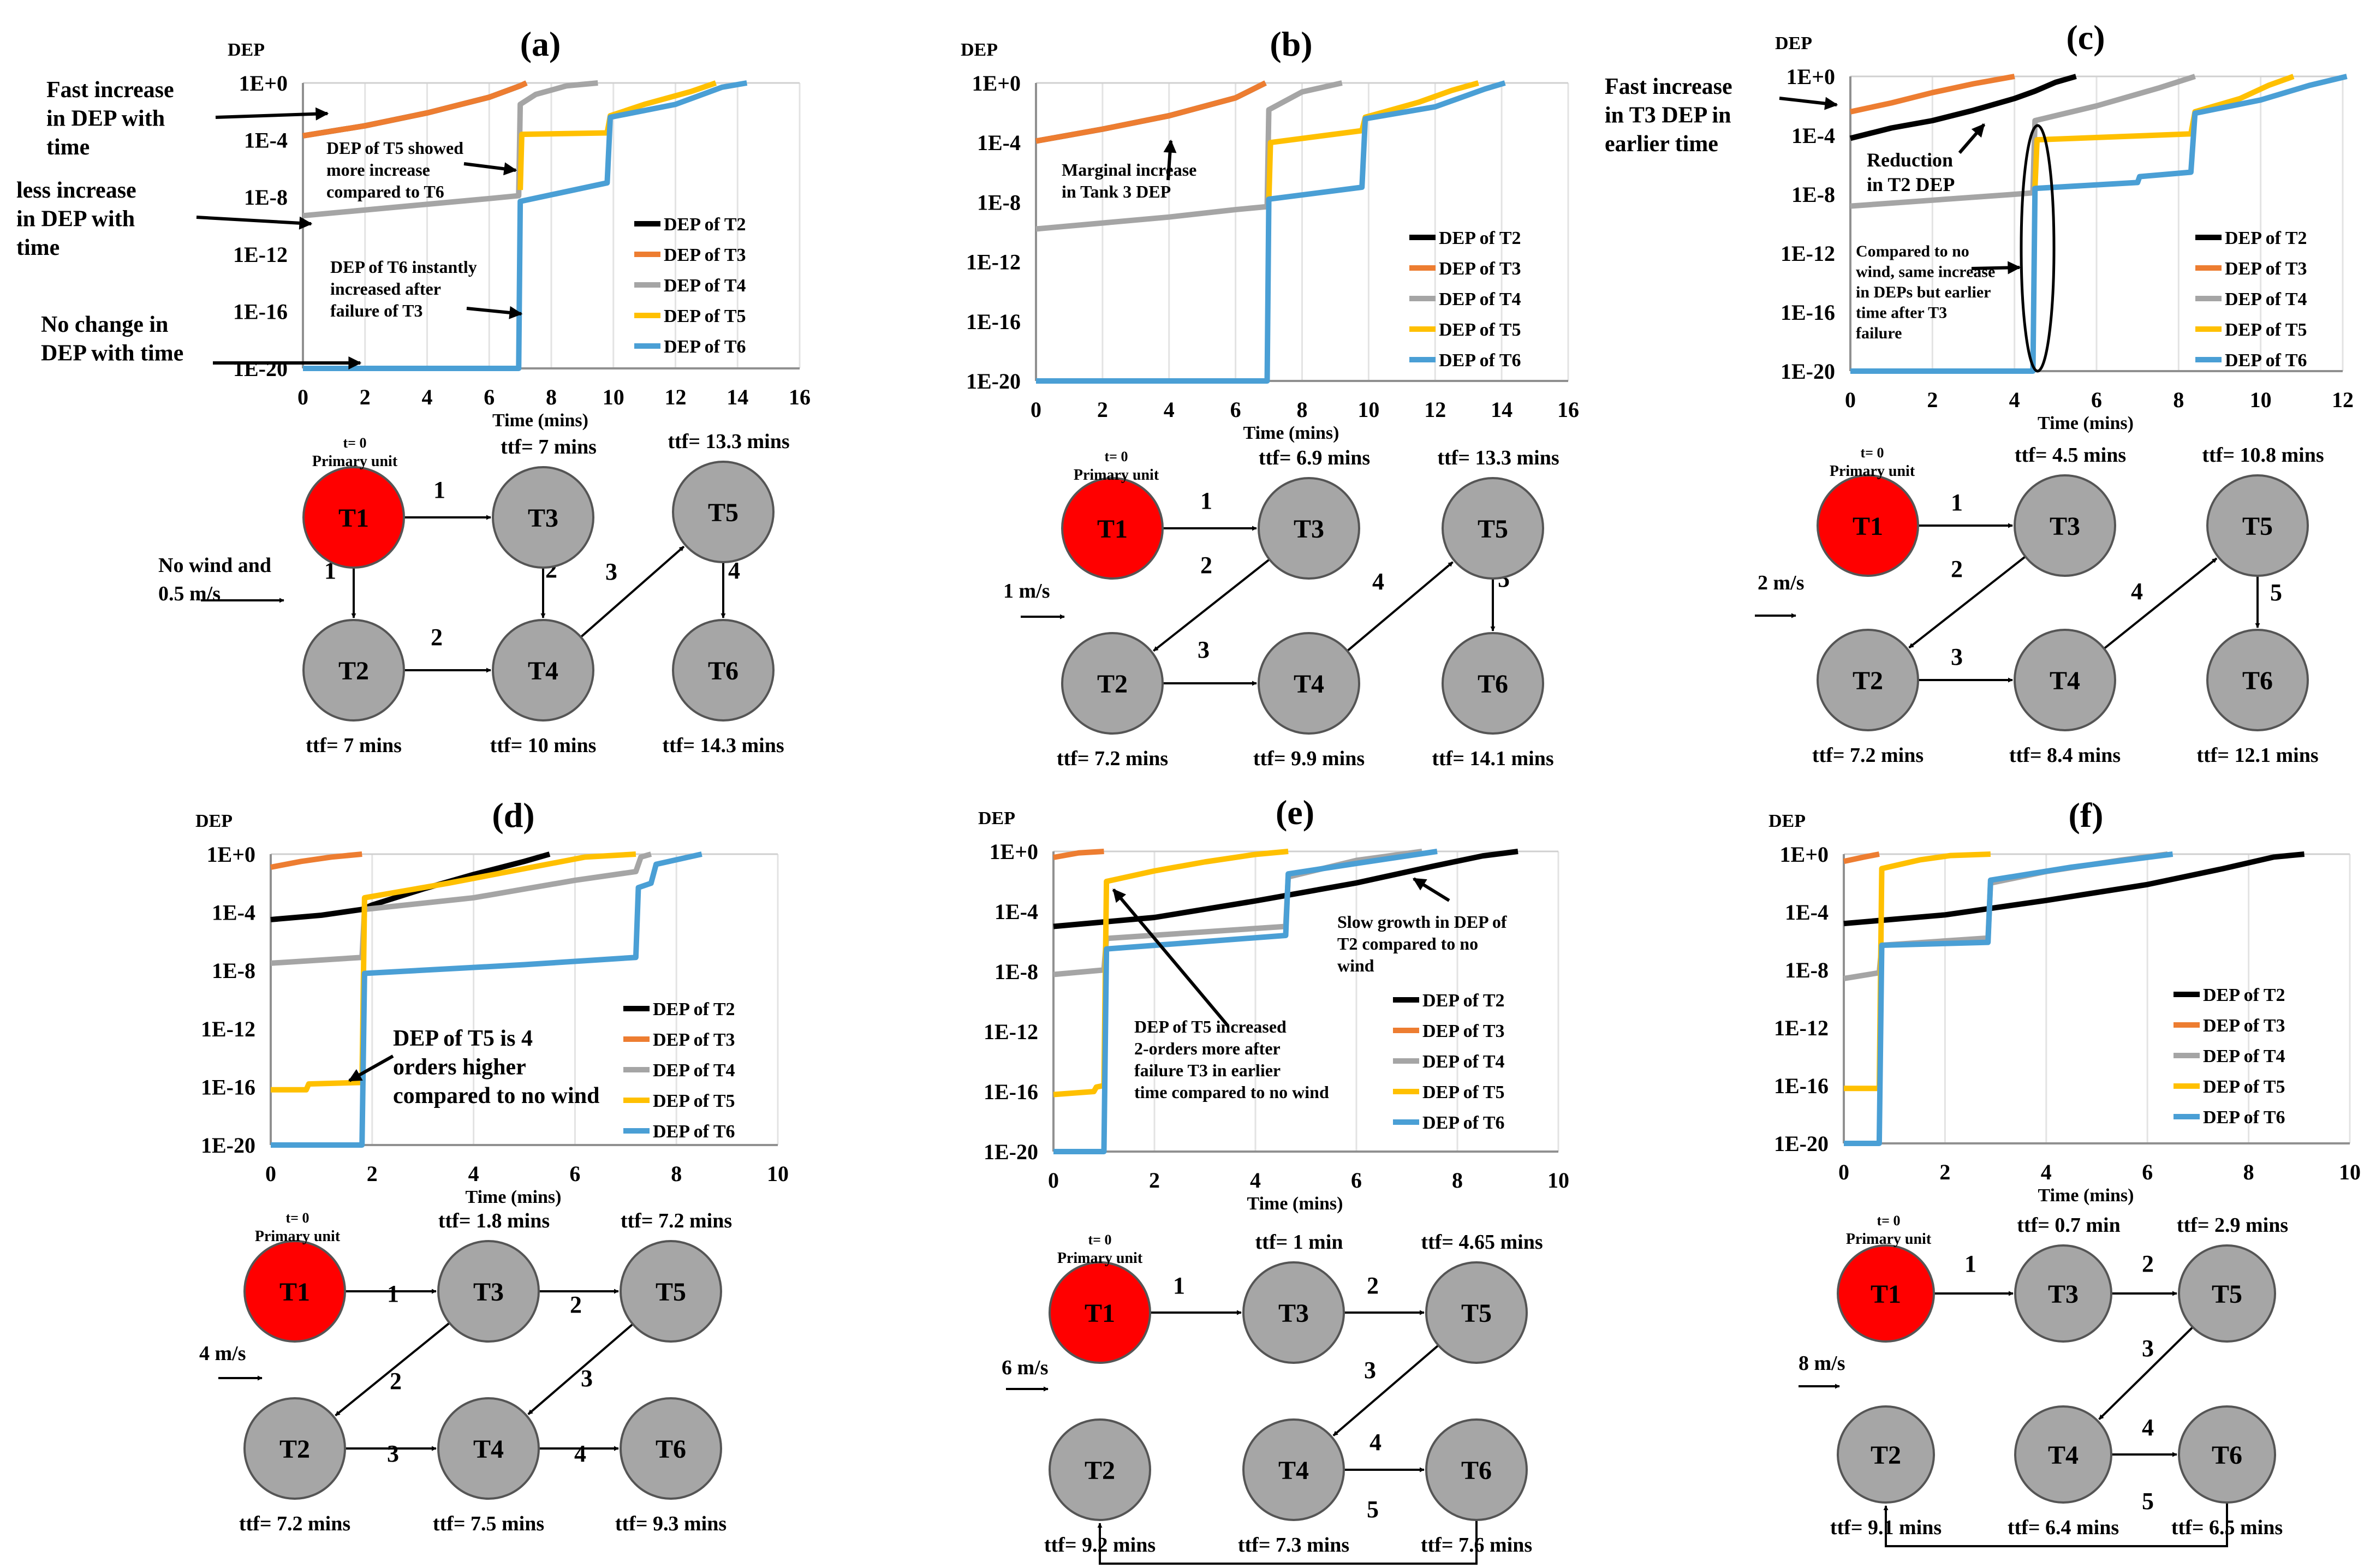  Describe the element at coordinates (2257, 756) in the screenshot. I see `ttf-label: ttf= 12.1 mins` at that location.